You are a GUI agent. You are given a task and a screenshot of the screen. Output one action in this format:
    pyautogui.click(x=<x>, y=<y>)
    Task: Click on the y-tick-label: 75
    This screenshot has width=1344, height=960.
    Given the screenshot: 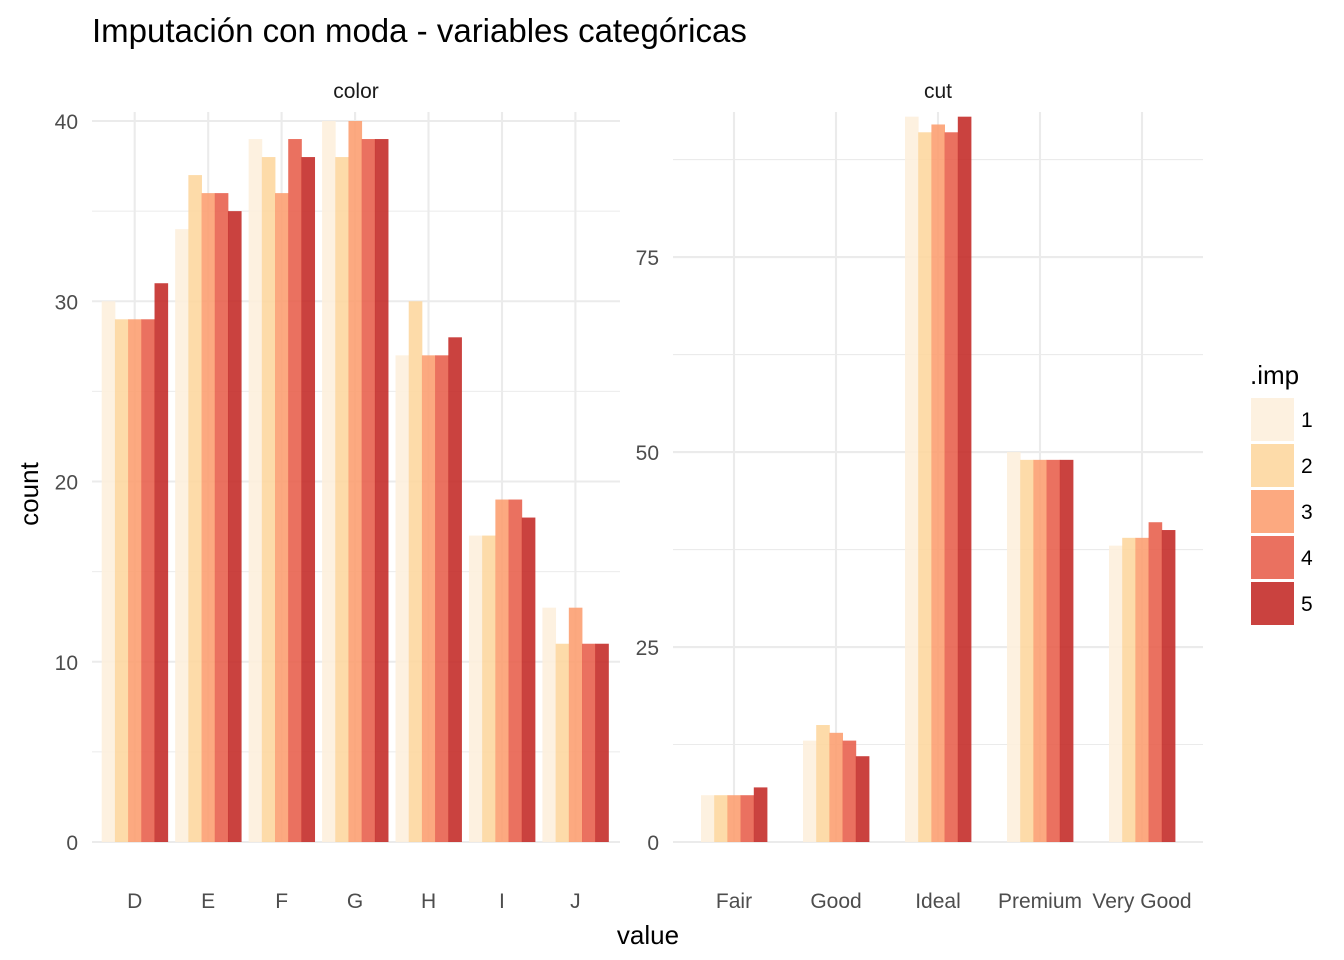 What is the action you would take?
    pyautogui.click(x=647, y=258)
    